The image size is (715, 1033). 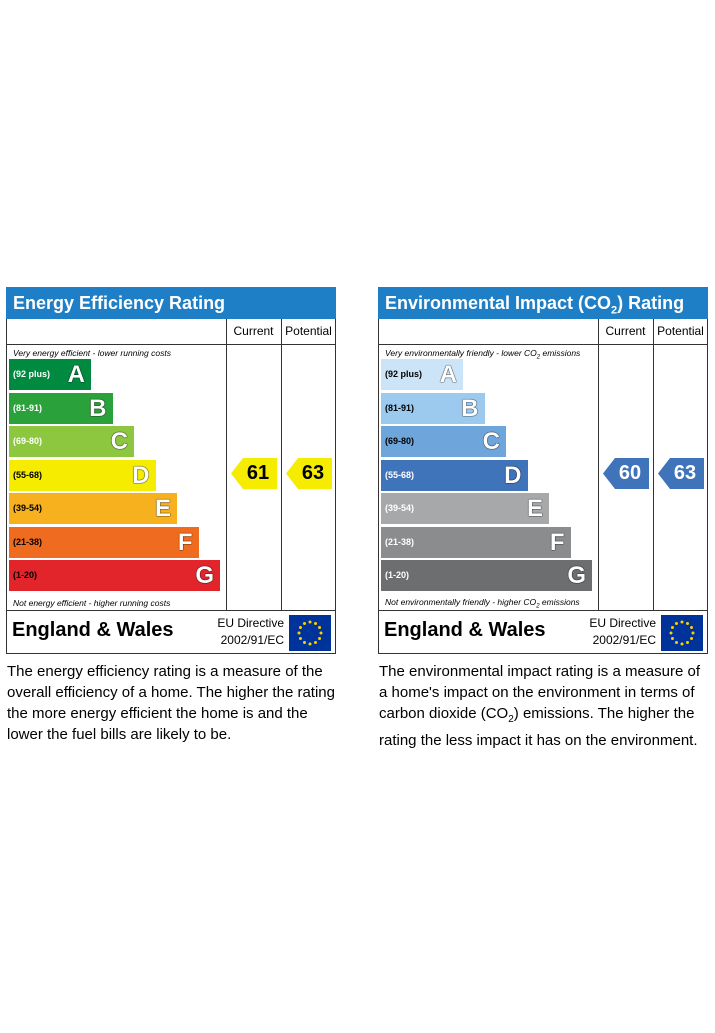 What do you see at coordinates (32, 374) in the screenshot?
I see `band-range-label: (92 plus)` at bounding box center [32, 374].